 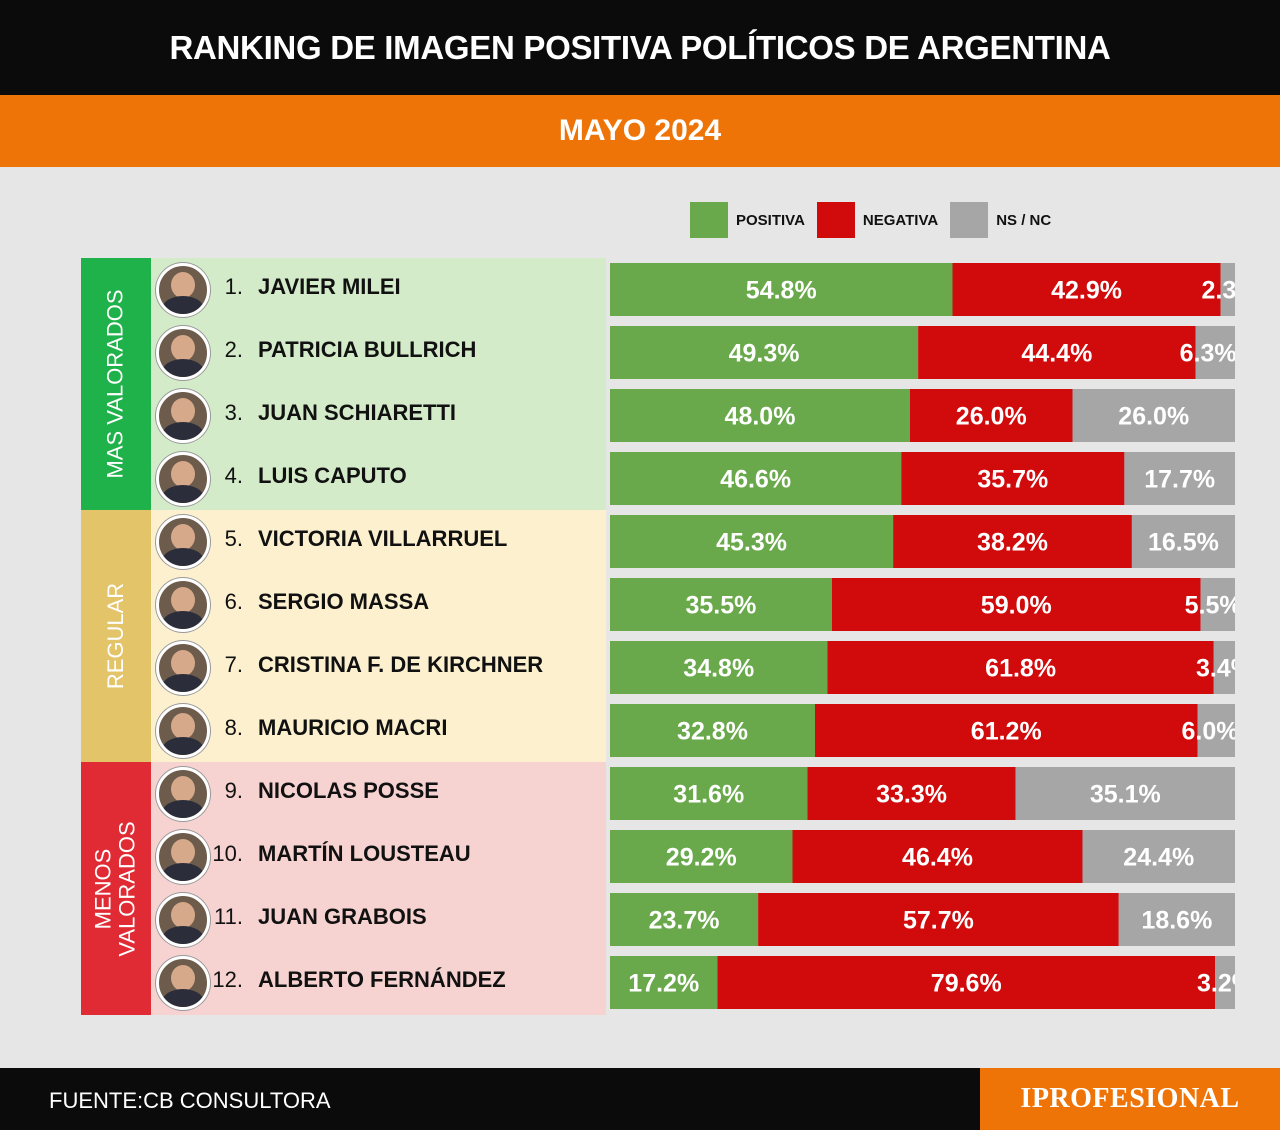 I want to click on politician-row: 8. MAURICIO MACRI, so click(x=378, y=730).